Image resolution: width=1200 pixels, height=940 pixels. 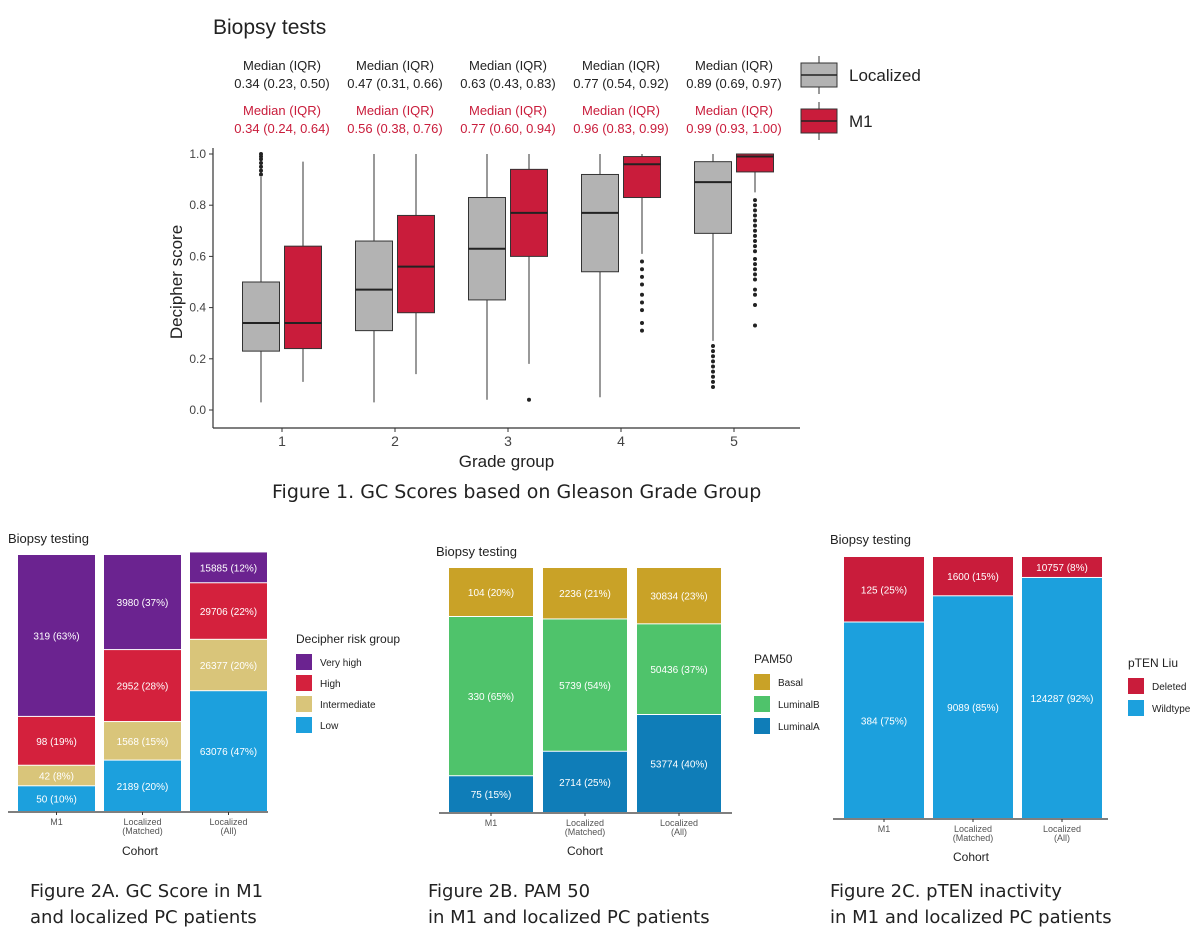 What do you see at coordinates (585, 593) in the screenshot?
I see `bar-segment-basal-localized-matched` at bounding box center [585, 593].